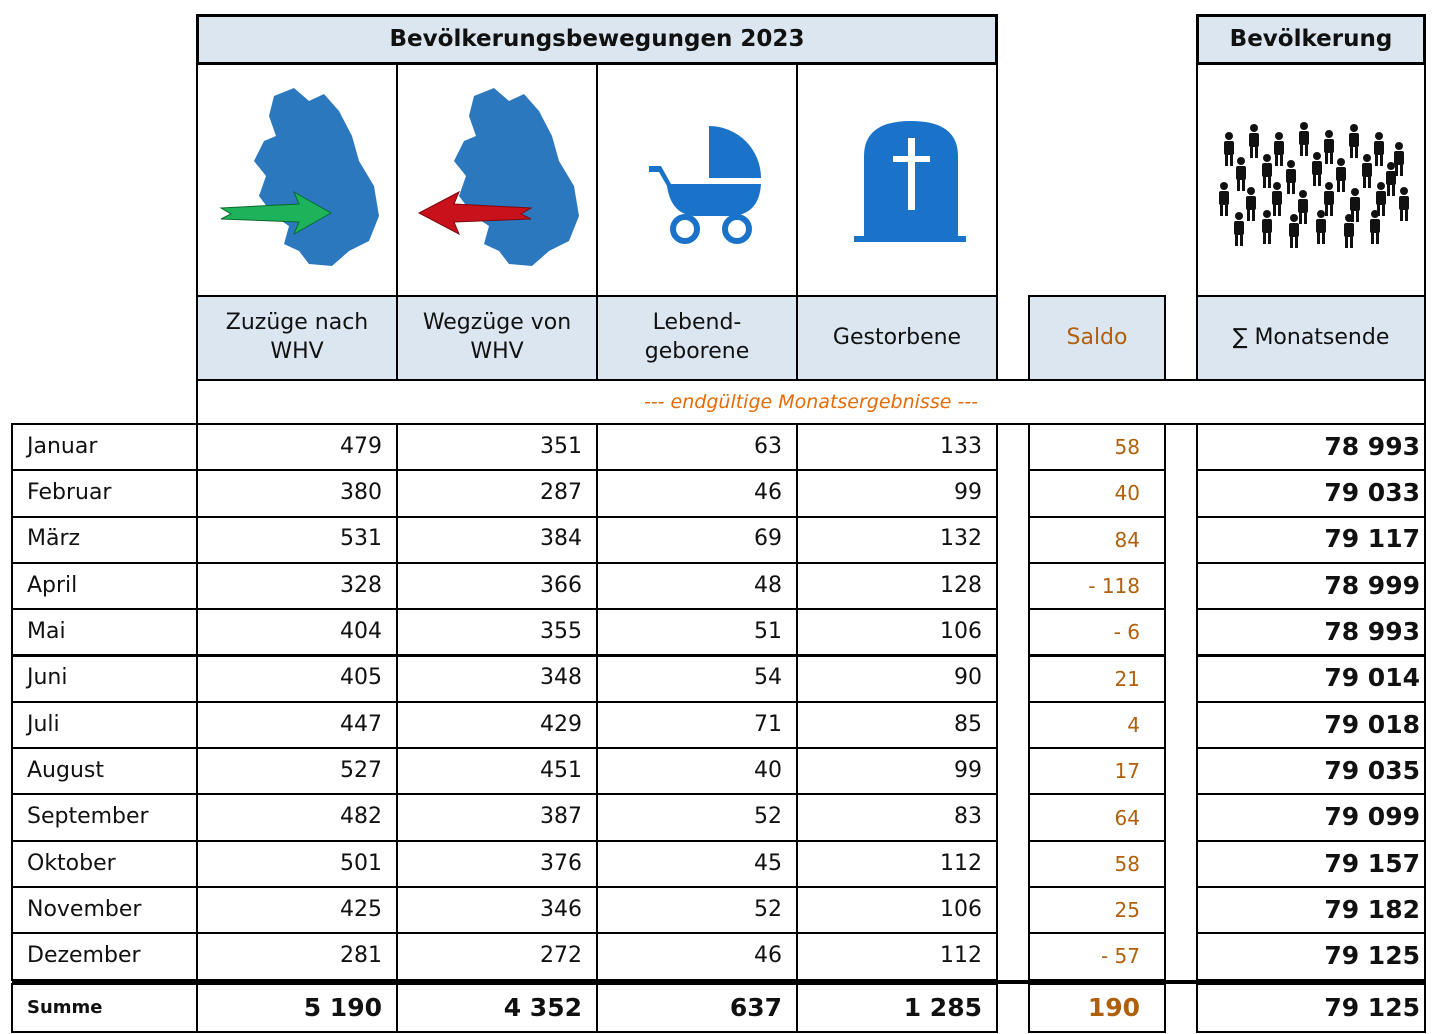 Image resolution: width=1437 pixels, height=1034 pixels. Describe the element at coordinates (697, 1008) in the screenshot. I see `table-cell: 637` at that location.